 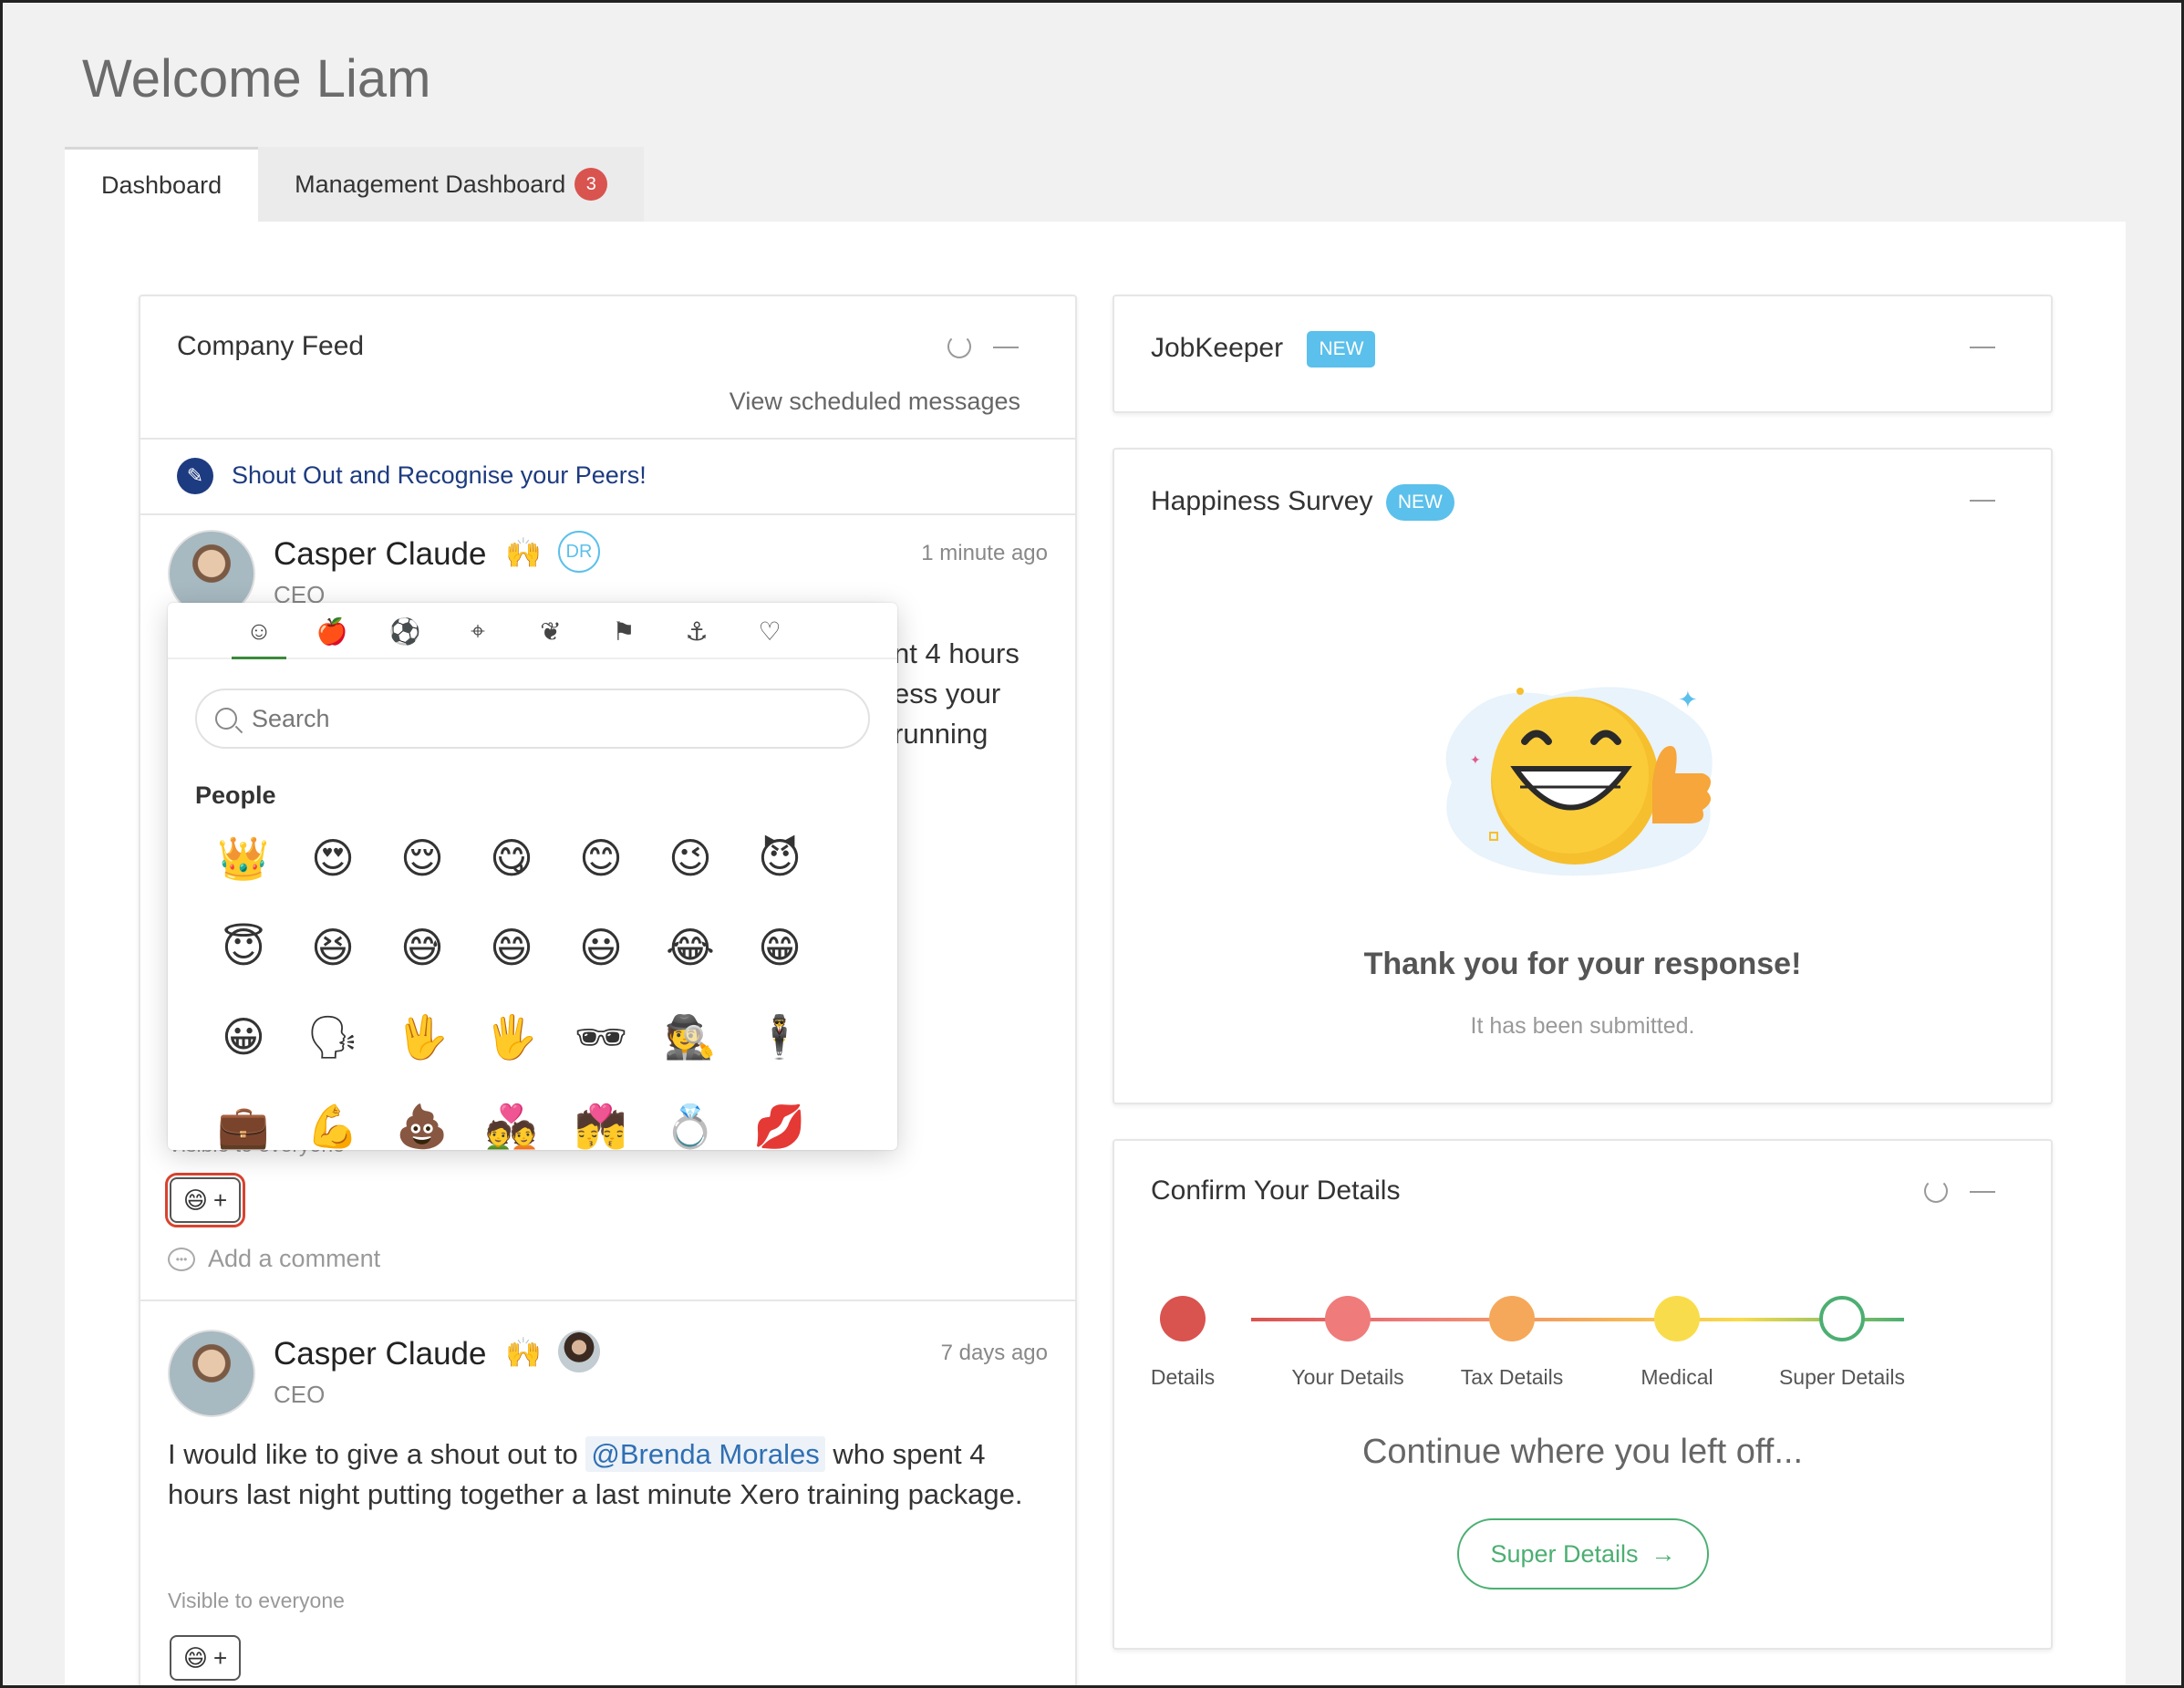 What do you see at coordinates (333, 1126) in the screenshot?
I see `emoji-option: 💪` at bounding box center [333, 1126].